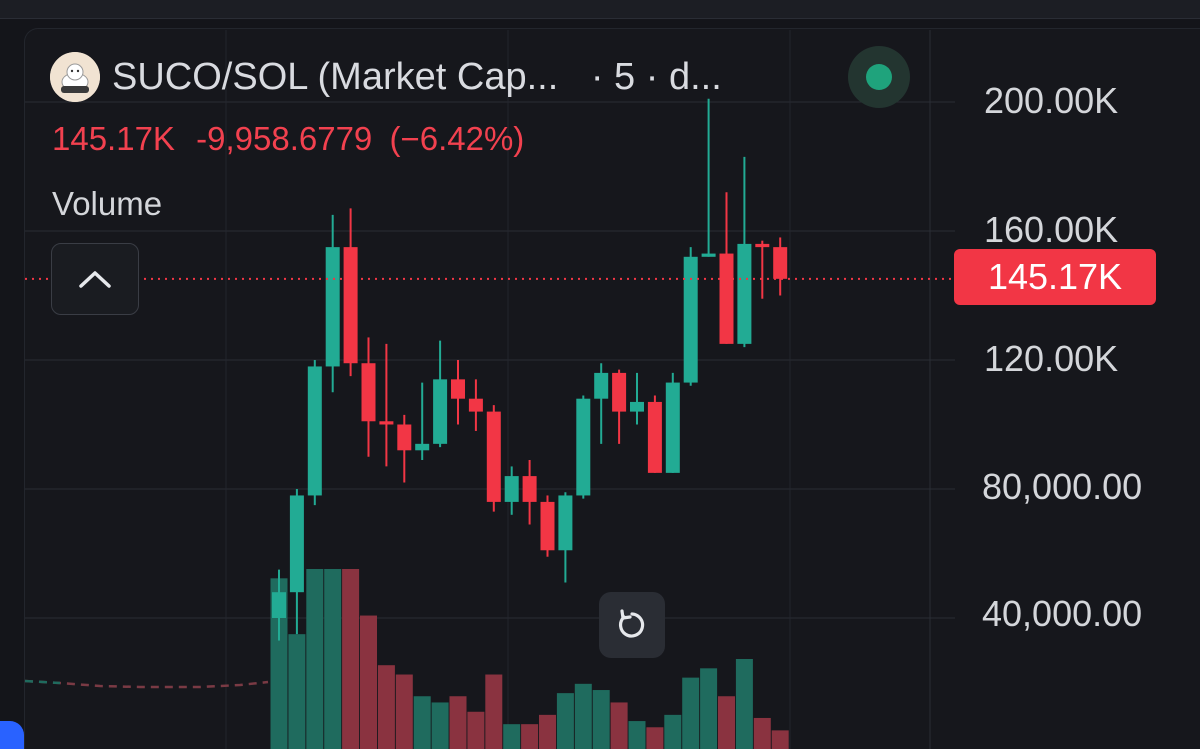  Describe the element at coordinates (1062, 613) in the screenshot. I see `price-scale-label: 40,000.00` at that location.